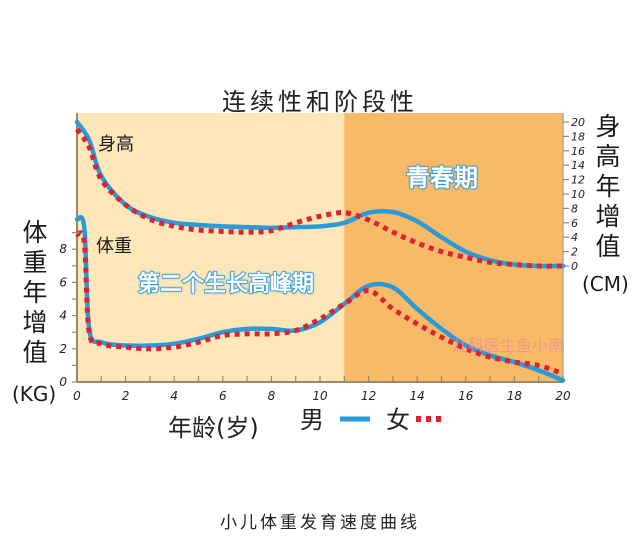 The height and width of the screenshot is (558, 640). Describe the element at coordinates (34, 394) in the screenshot. I see `left-axis-unit: (KG)` at that location.